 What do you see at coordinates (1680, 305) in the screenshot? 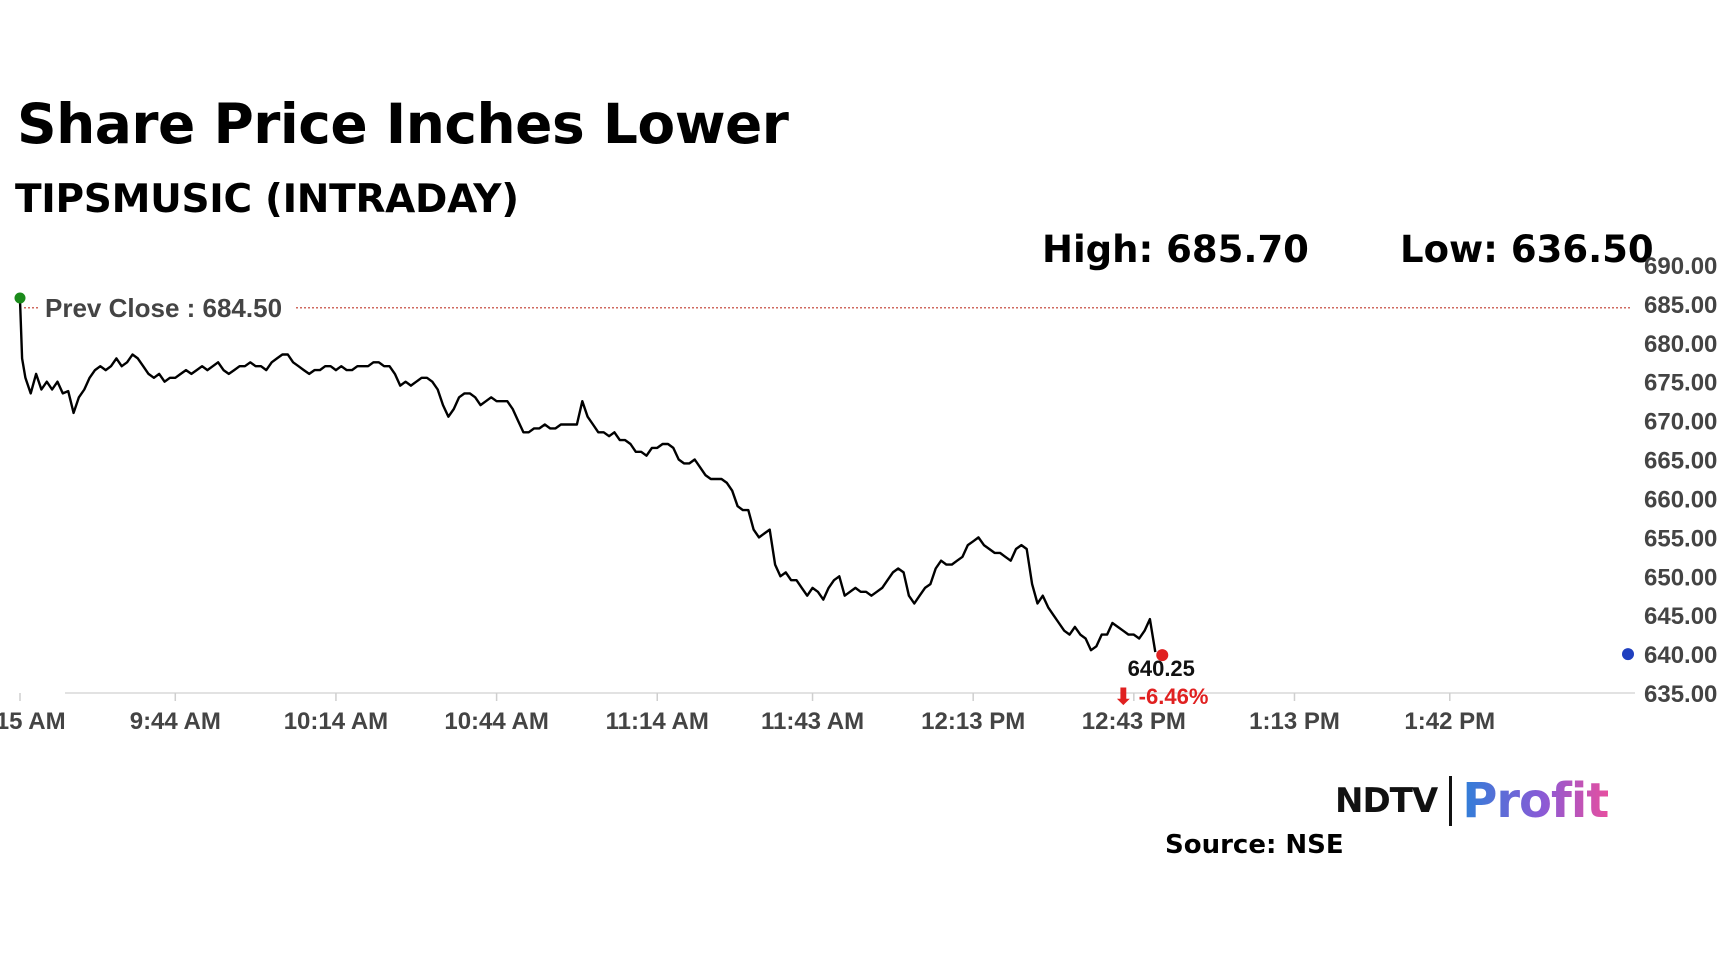
I see `y-tick-label: 685.00` at bounding box center [1680, 305].